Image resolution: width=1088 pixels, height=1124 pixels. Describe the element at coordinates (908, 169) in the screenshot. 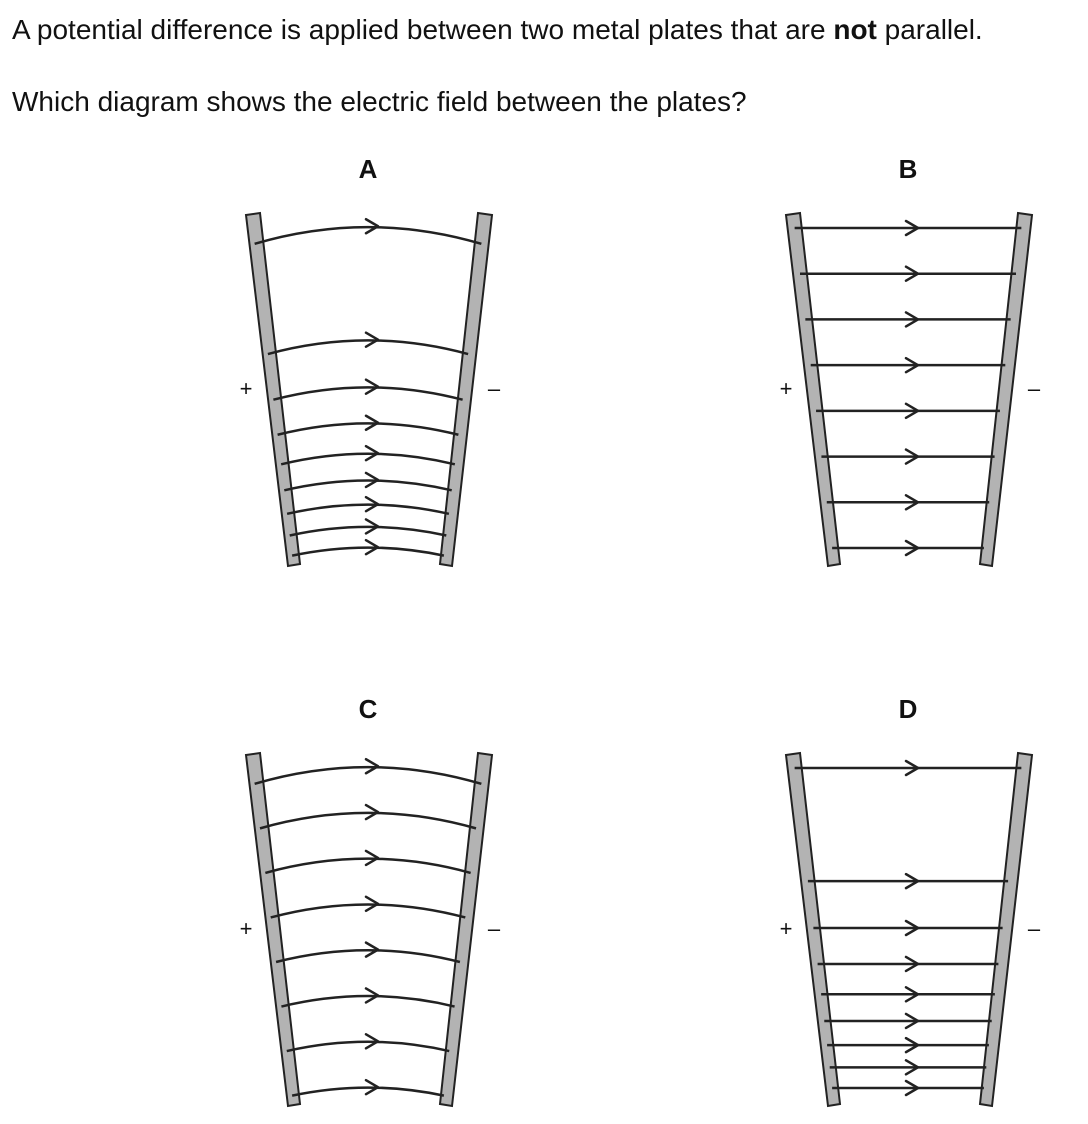

I see `option-letter: B` at that location.